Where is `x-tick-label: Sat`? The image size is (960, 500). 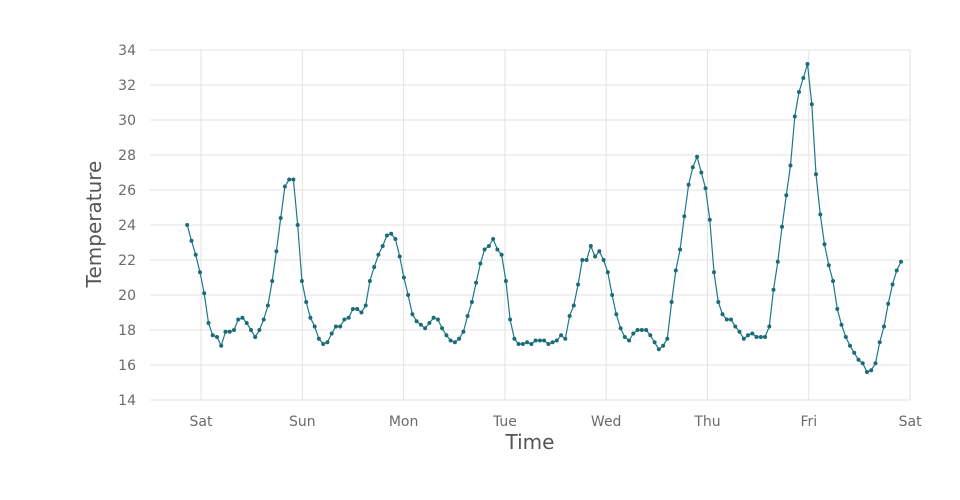 x-tick-label: Sat is located at coordinates (201, 422).